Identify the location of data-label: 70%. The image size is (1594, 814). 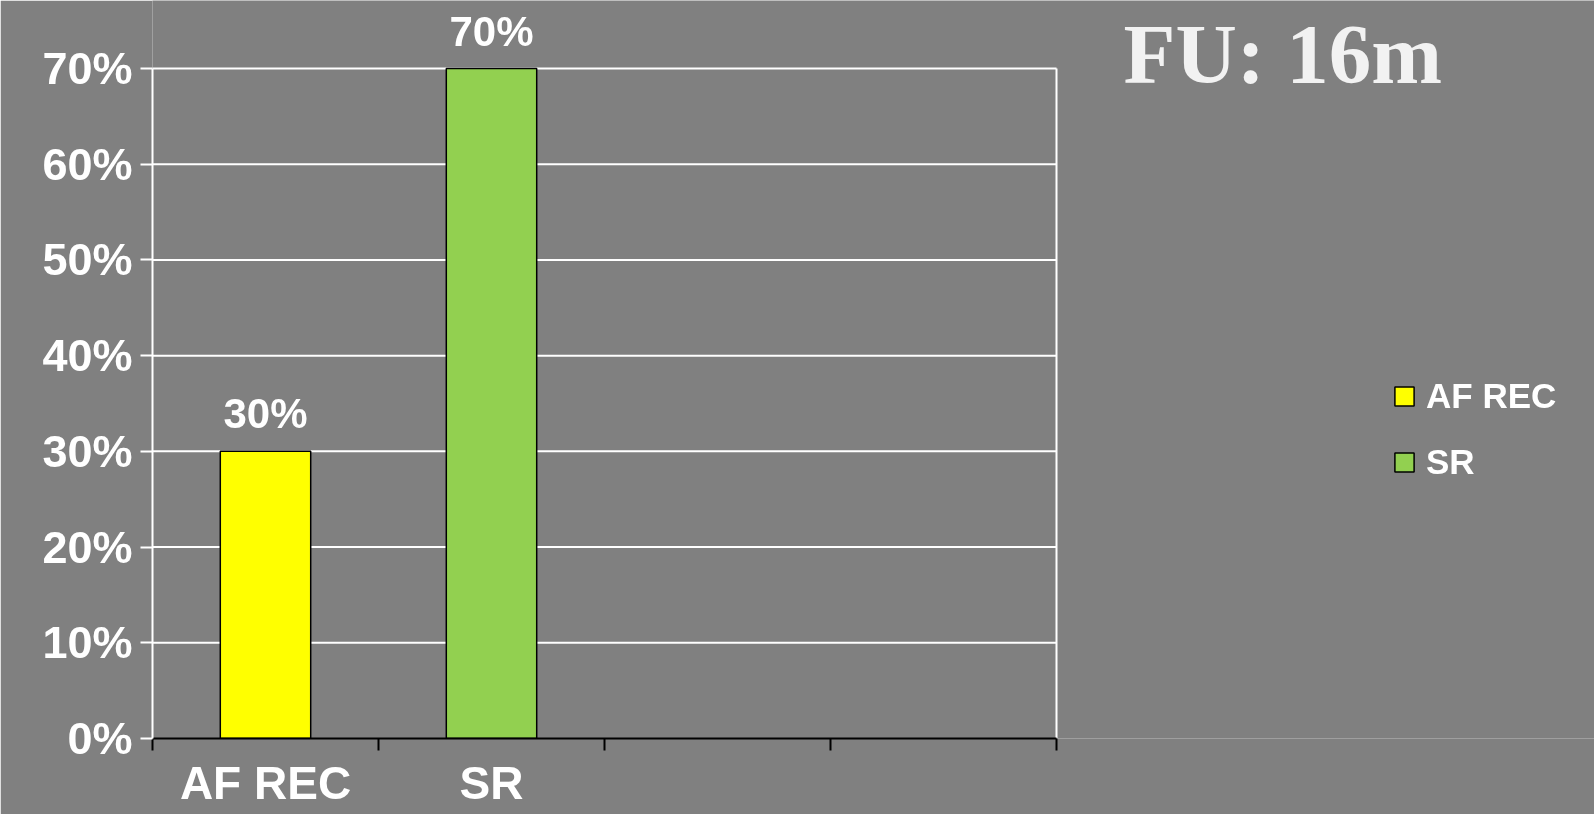
(491, 31).